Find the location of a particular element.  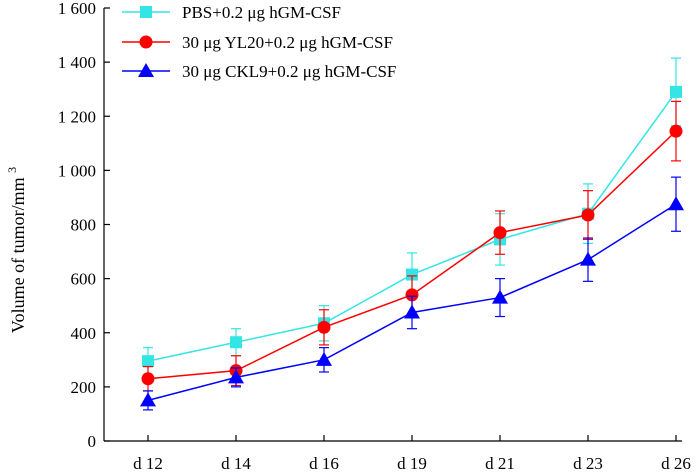

x-tick-label: d 12 is located at coordinates (148, 463).